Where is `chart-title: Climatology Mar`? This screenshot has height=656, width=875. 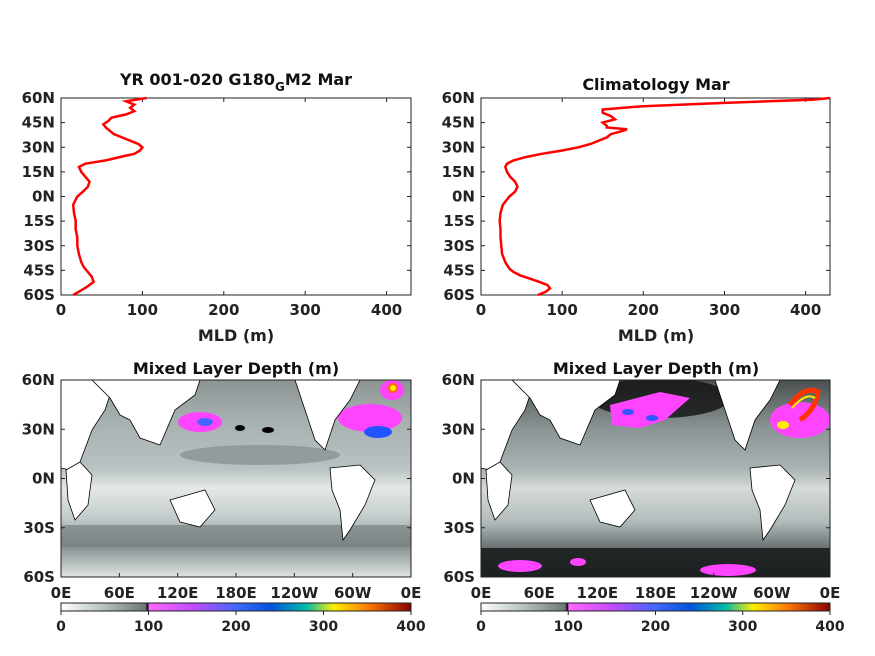
chart-title: Climatology Mar is located at coordinates (655, 84).